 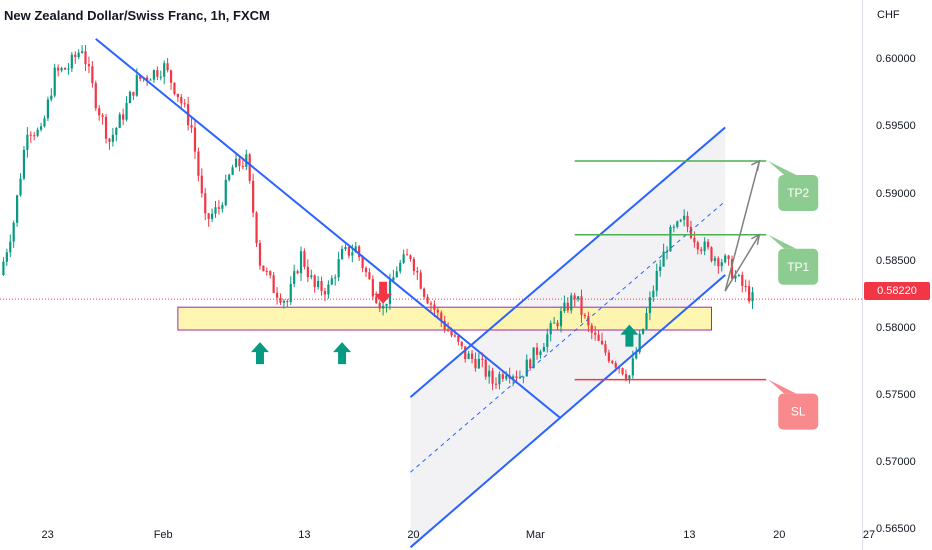 I want to click on price-axis, so click(x=897, y=275).